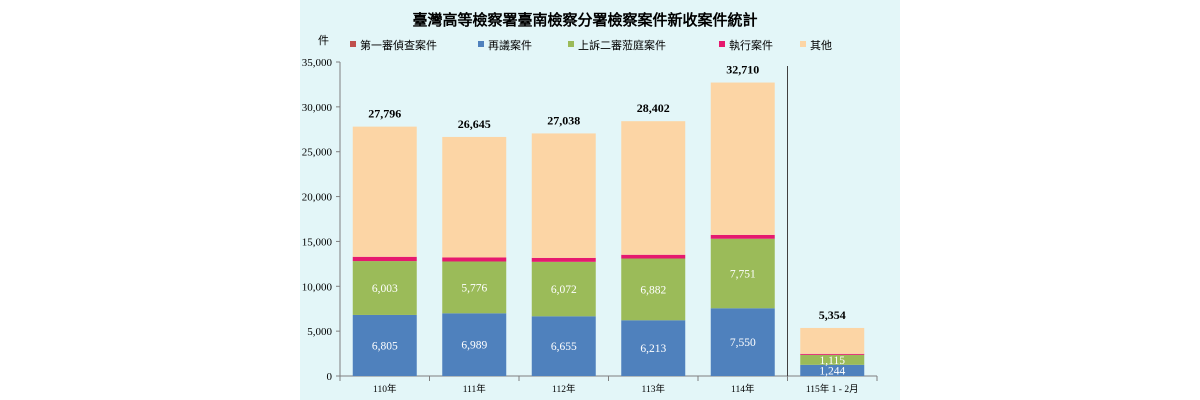  I want to click on y-tick-label: 35,000, so click(317, 63).